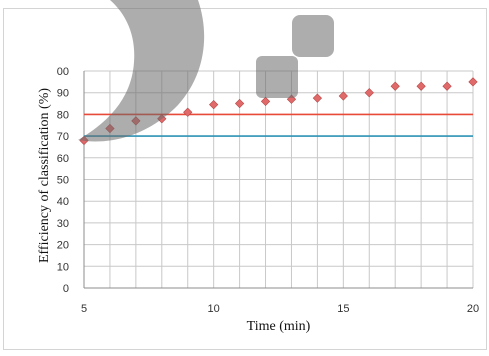 The image size is (489, 356). I want to click on y-tick-label: 70, so click(63, 137).